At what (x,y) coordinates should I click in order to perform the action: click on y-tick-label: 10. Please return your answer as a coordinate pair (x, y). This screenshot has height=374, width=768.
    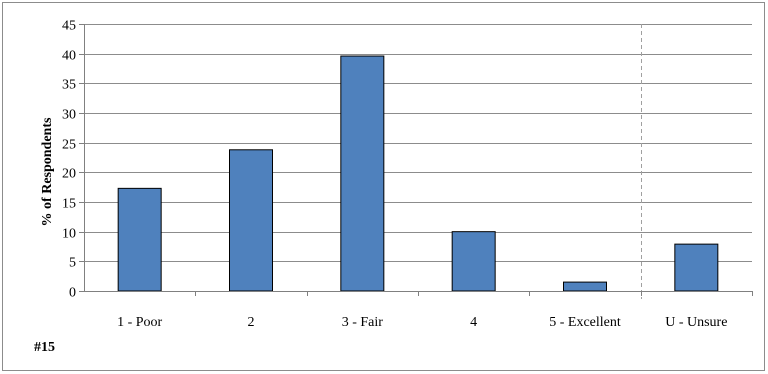
    Looking at the image, I should click on (69, 234).